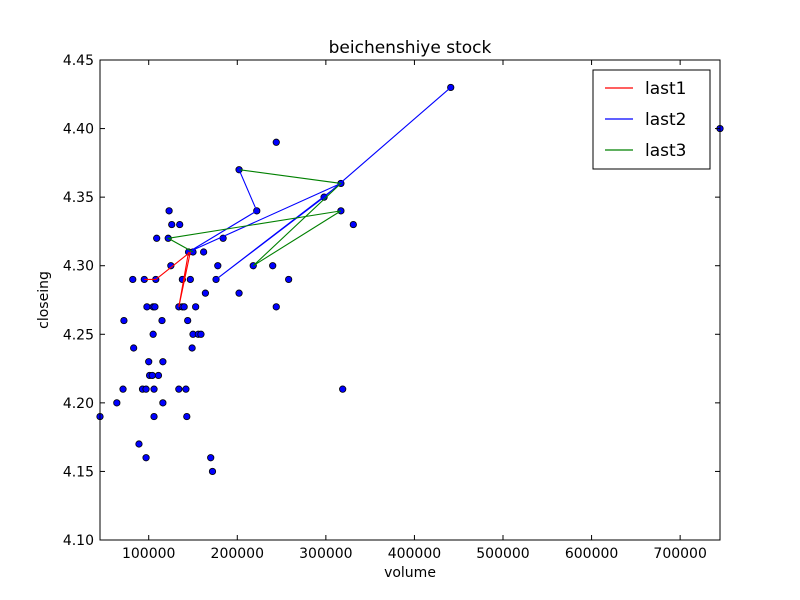  Describe the element at coordinates (410, 573) in the screenshot. I see `x-axis-label: volume` at that location.